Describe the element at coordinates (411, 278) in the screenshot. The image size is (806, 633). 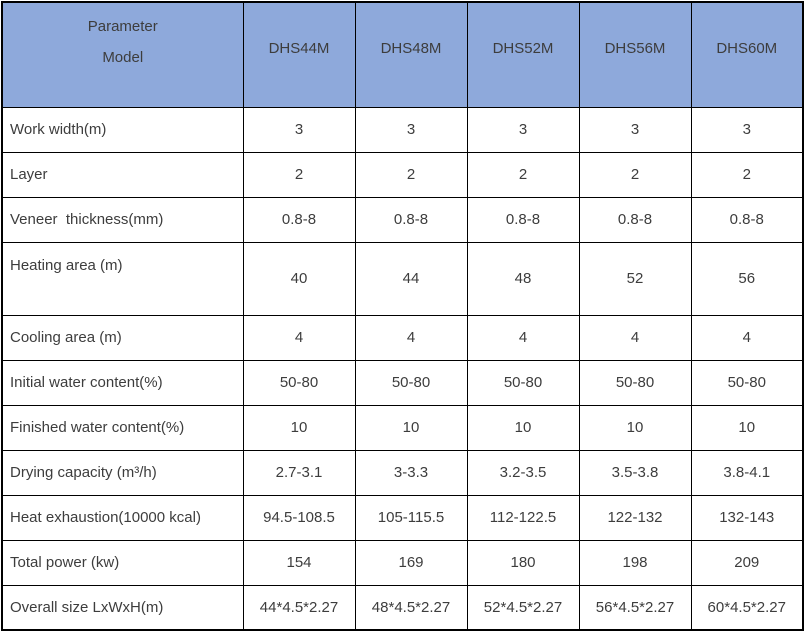
I see `value-cell: 44` at that location.